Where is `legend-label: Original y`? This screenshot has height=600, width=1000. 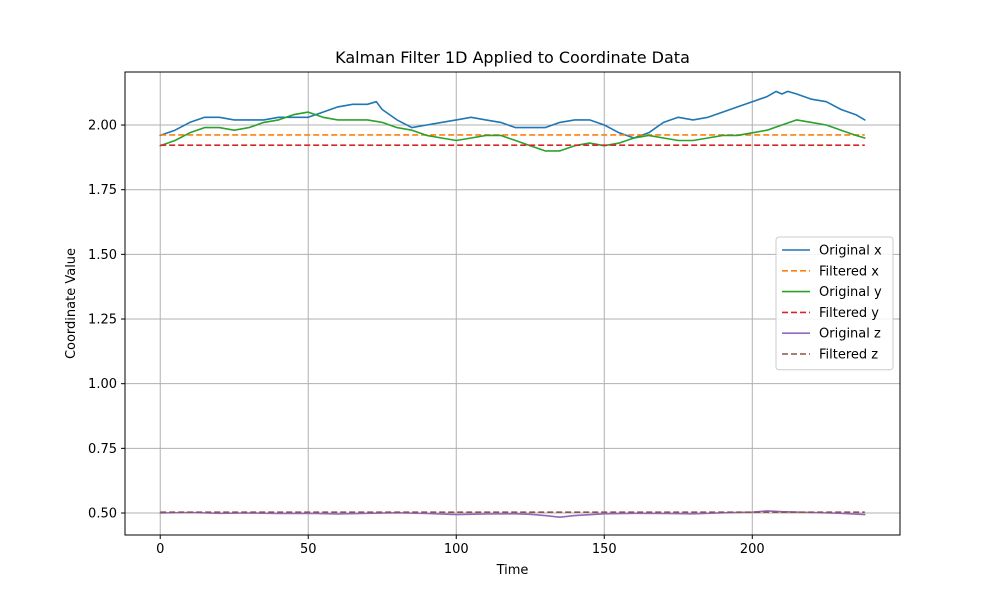
legend-label: Original y is located at coordinates (850, 292).